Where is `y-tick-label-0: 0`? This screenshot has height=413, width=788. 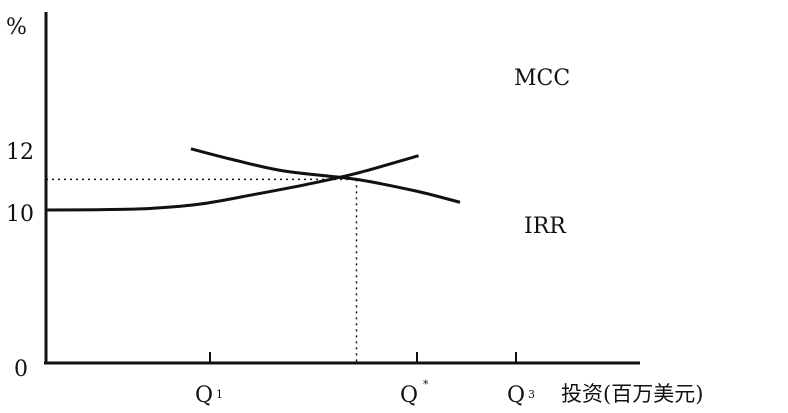 y-tick-label-0: 0 is located at coordinates (21, 369).